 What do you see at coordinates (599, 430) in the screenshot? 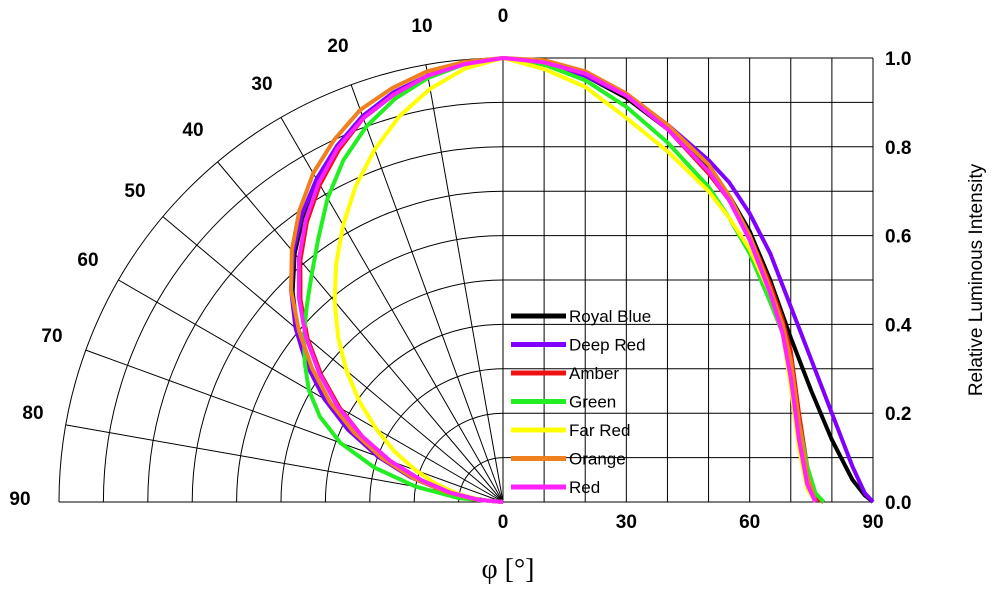
I see `legend-entry: Far Red` at bounding box center [599, 430].